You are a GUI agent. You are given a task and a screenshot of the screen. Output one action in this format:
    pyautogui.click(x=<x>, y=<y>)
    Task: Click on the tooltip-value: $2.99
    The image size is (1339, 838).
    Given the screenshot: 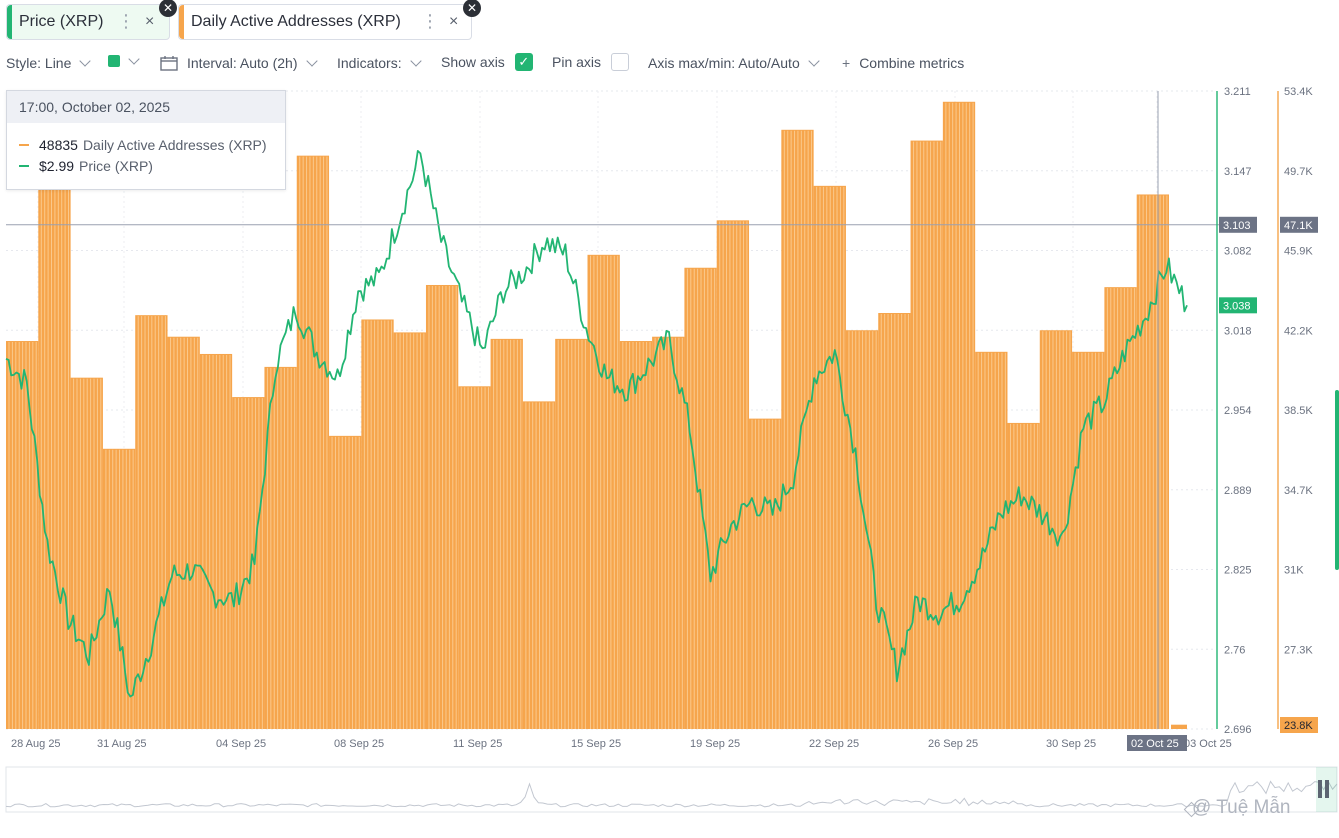 What is the action you would take?
    pyautogui.click(x=57, y=166)
    